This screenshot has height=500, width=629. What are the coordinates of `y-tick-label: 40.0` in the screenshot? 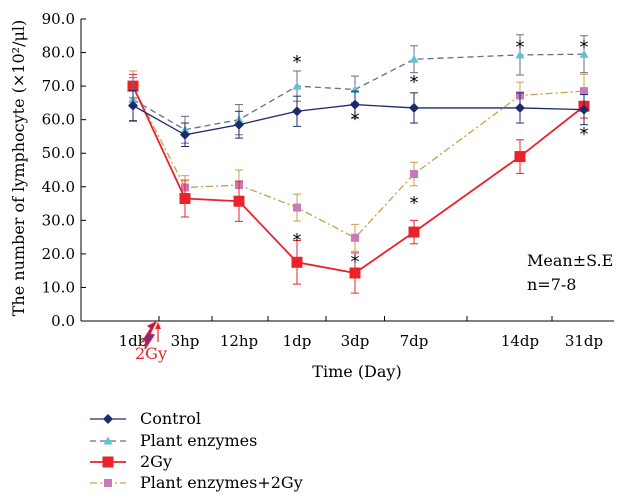 It's located at (58, 187).